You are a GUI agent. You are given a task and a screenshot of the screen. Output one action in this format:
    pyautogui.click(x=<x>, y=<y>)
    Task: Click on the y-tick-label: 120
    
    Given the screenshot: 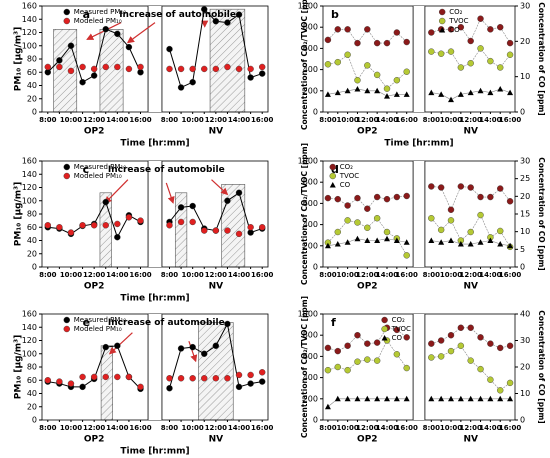 What is the action you would take?
    pyautogui.click(x=29, y=340)
    